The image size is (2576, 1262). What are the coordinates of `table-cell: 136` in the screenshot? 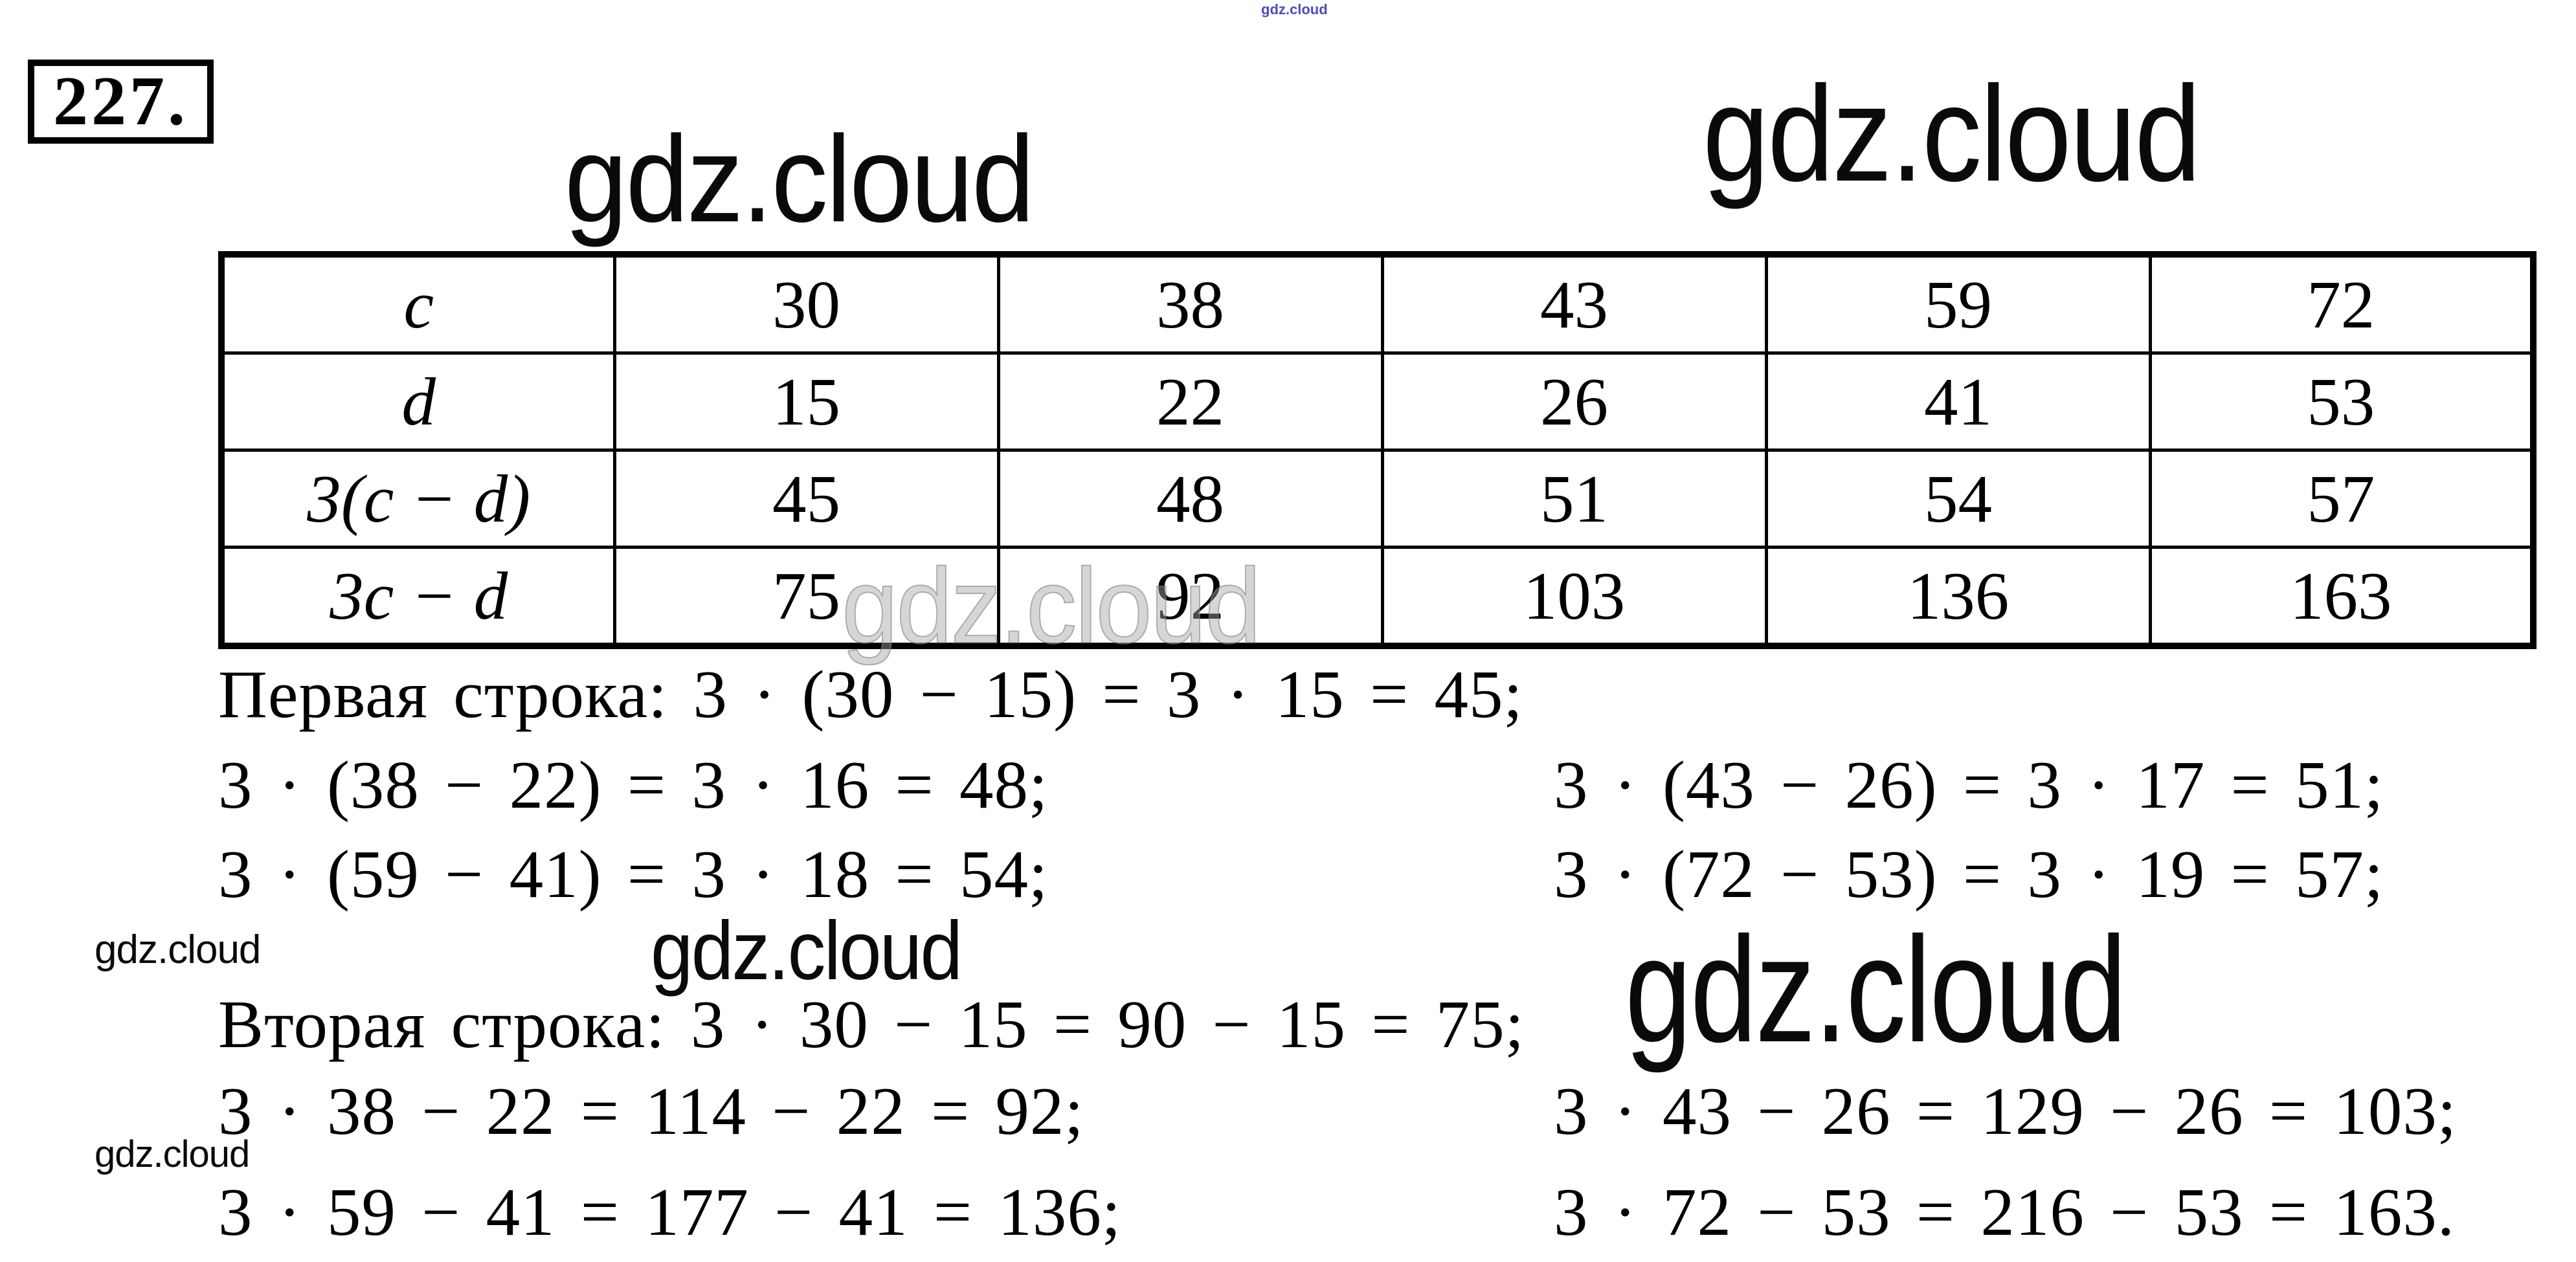 It's located at (1958, 597).